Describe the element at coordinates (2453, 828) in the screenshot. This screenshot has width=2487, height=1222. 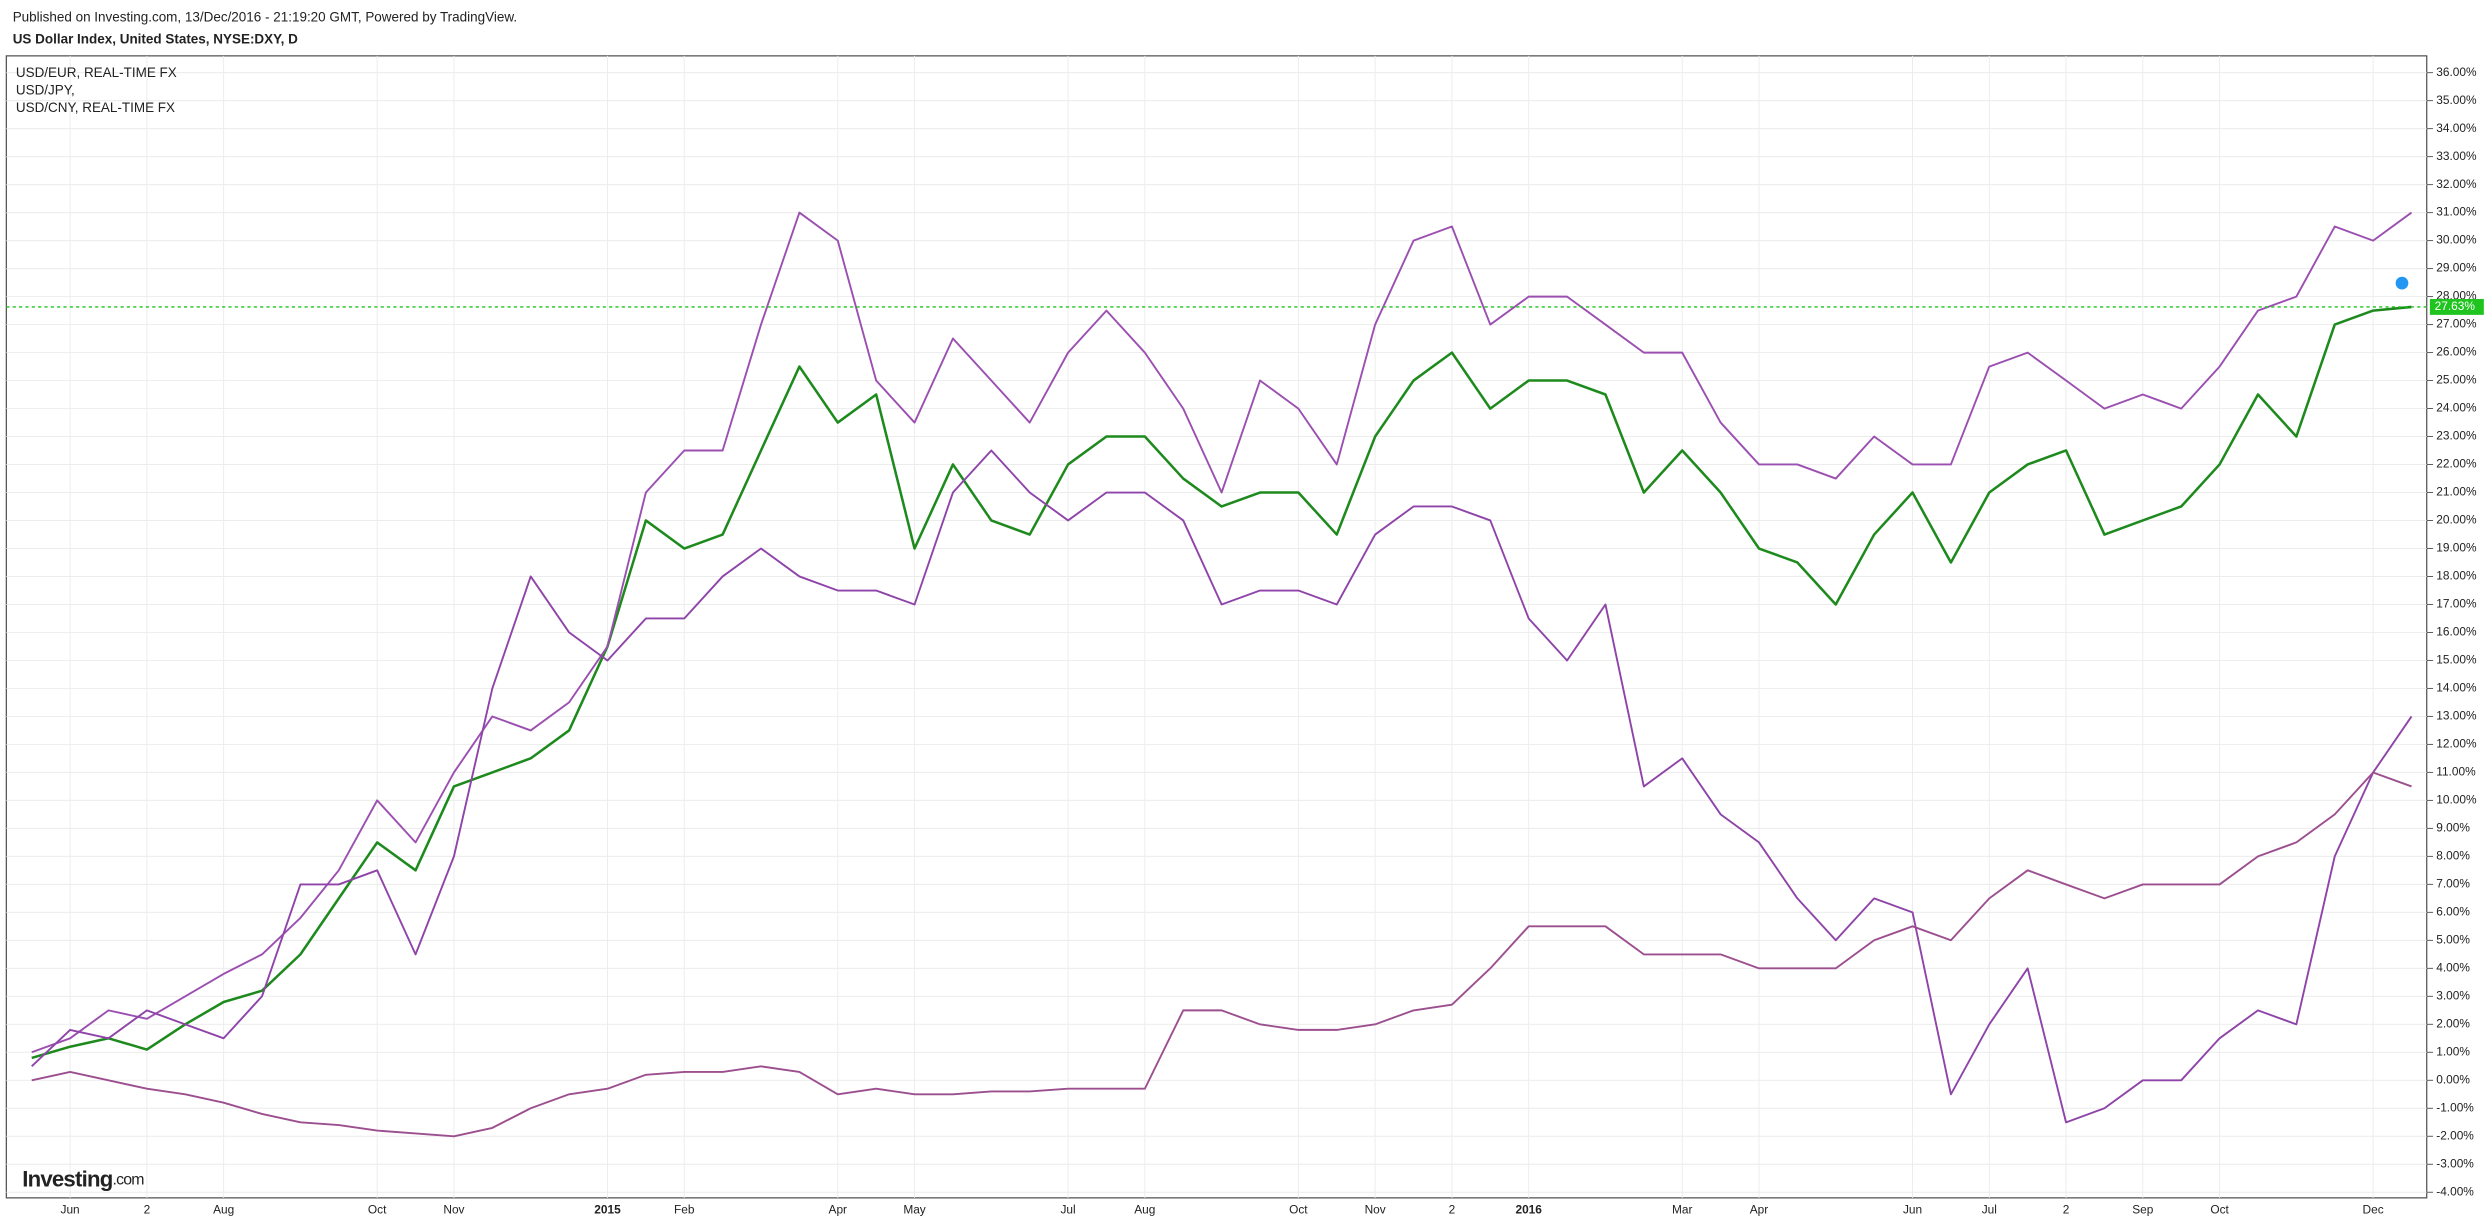
I see `y-tick-label: 9.00%` at that location.